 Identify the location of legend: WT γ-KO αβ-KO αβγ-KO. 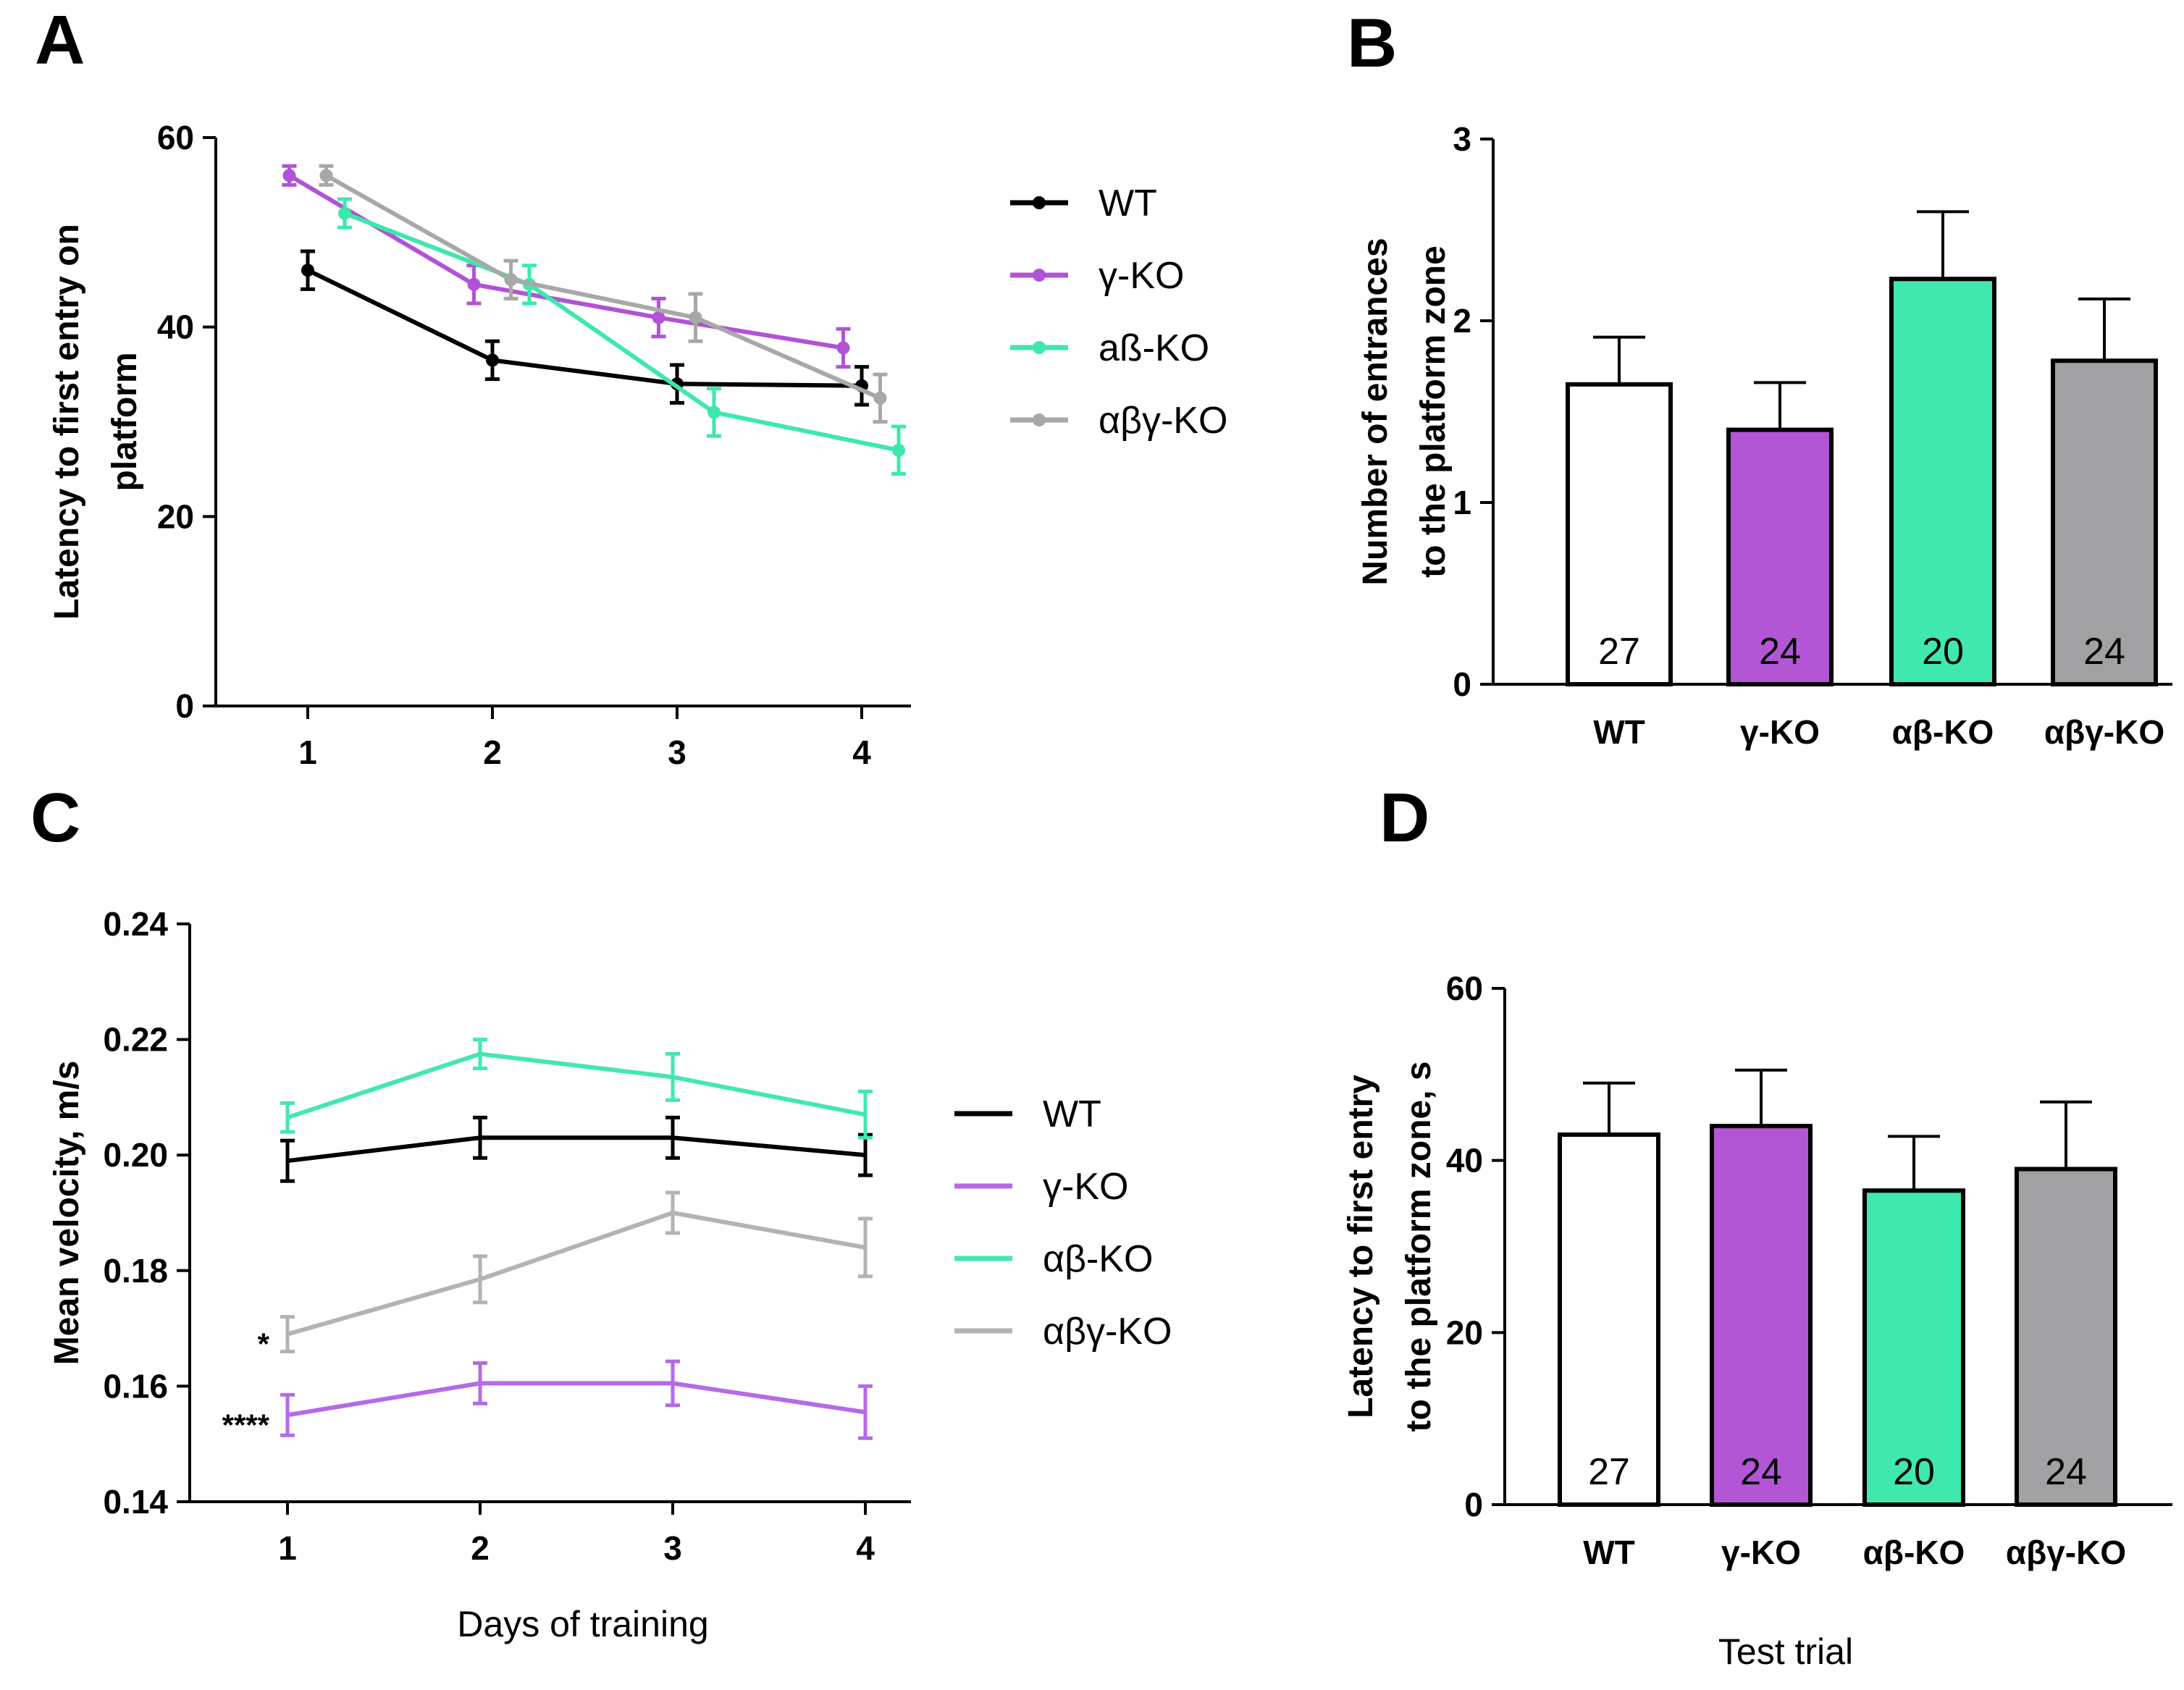
(1063, 1223).